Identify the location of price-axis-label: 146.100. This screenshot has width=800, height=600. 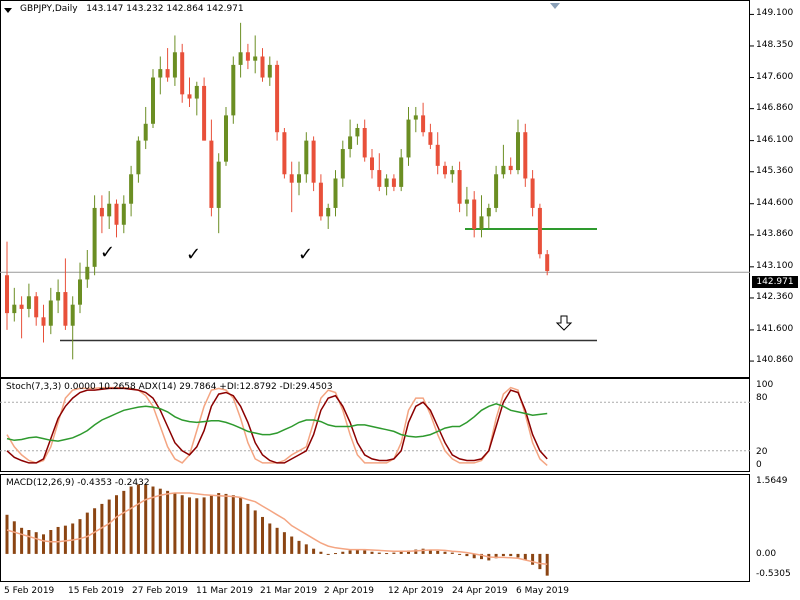
(775, 139).